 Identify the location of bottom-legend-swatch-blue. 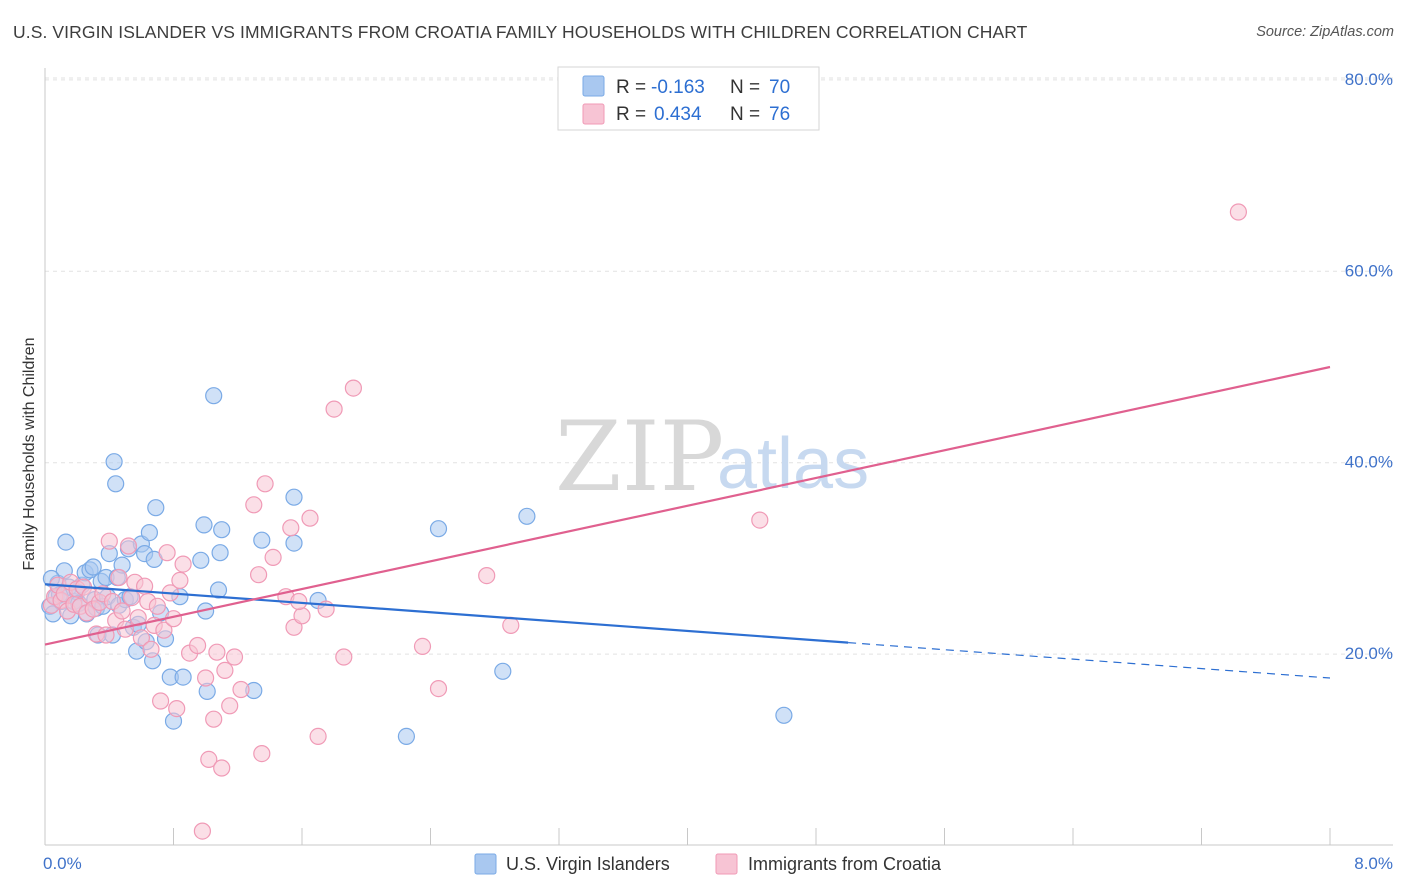
(485, 864).